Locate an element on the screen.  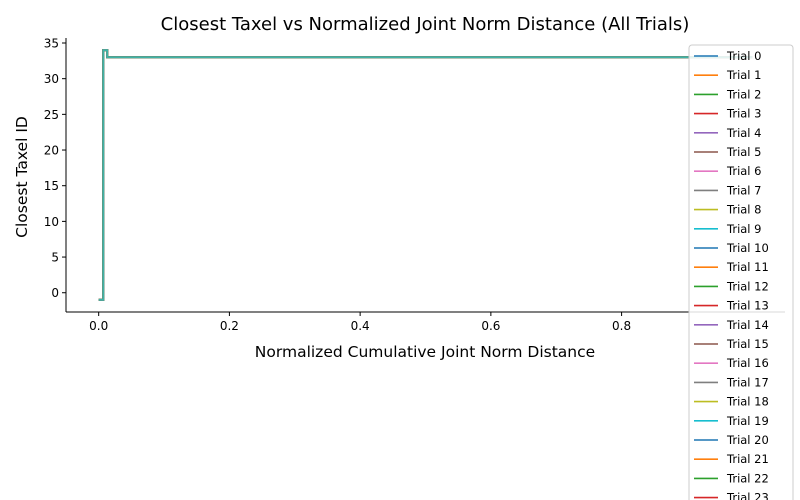
x-tick-label: 0.4 is located at coordinates (360, 326).